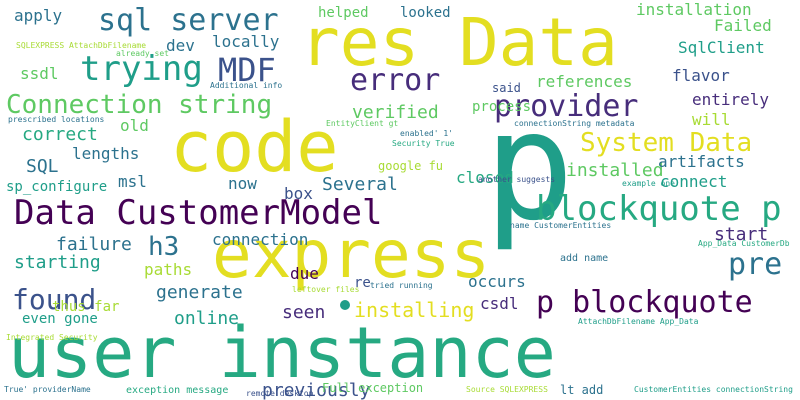 This screenshot has width=800, height=400. What do you see at coordinates (584, 81) in the screenshot?
I see `cloud-word: references` at bounding box center [584, 81].